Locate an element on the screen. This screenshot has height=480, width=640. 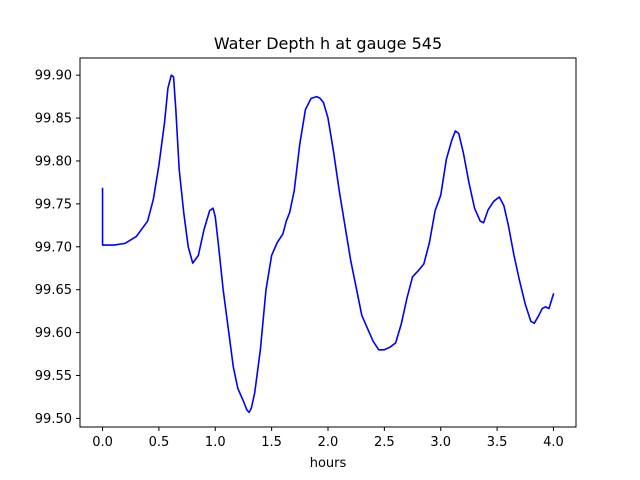
x-axis-ticks: 0.0 0.5 1.0 1.5 2.0 2.5 3.0 3.5 4.0 is located at coordinates (328, 438).